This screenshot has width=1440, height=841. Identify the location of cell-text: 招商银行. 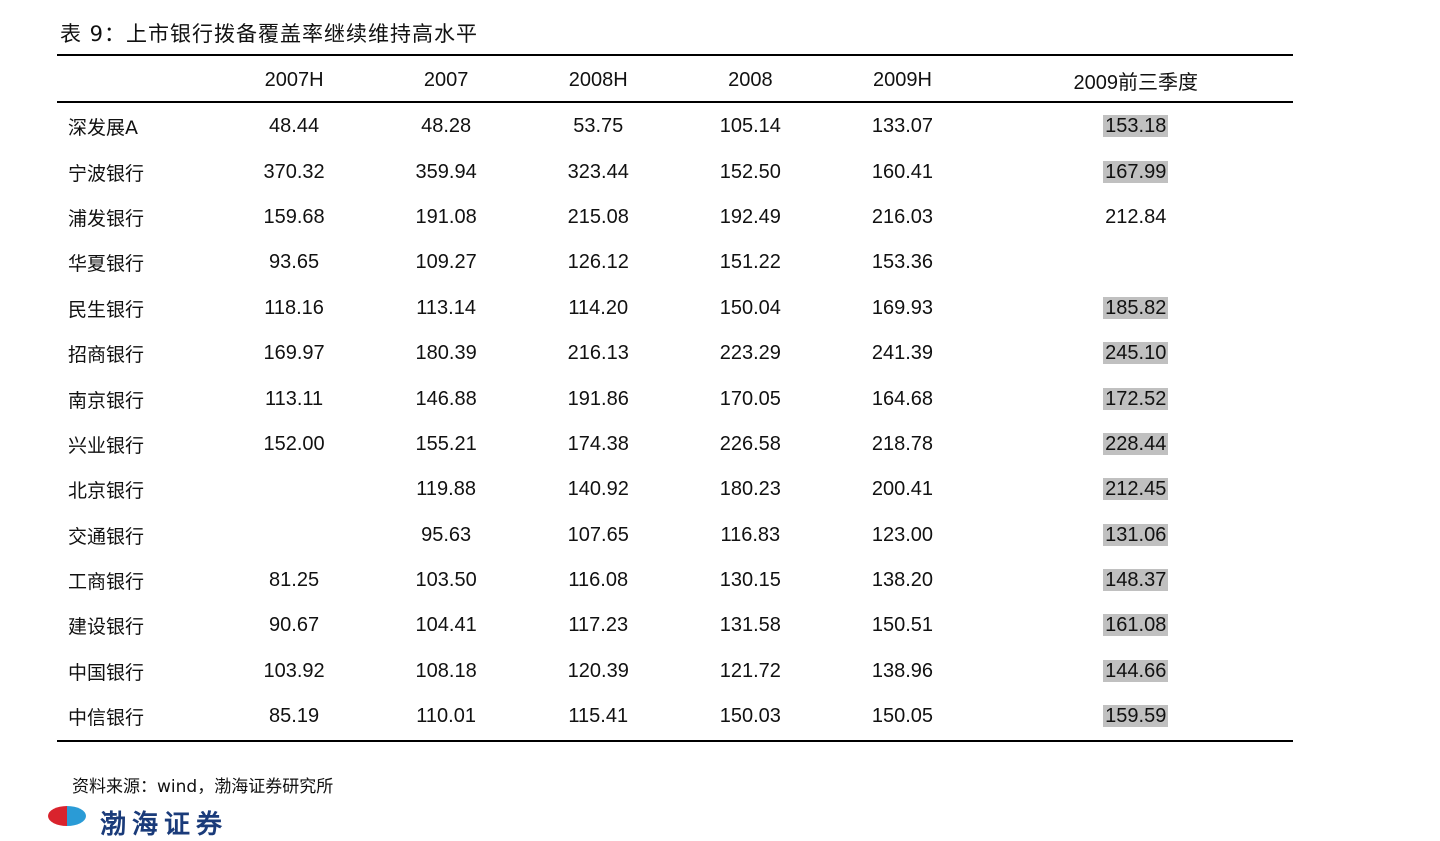
(106, 355).